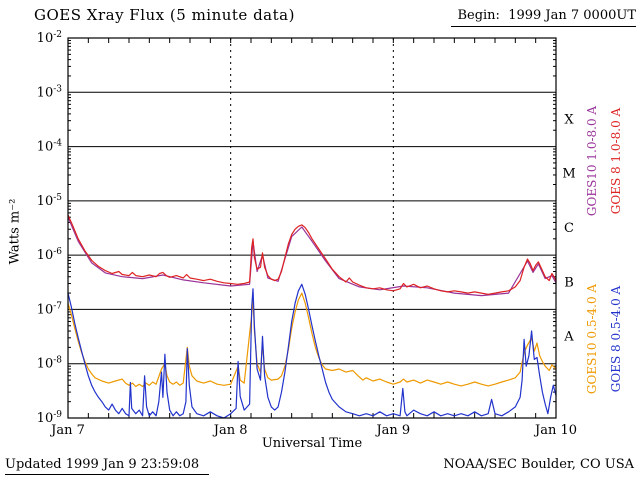  Describe the element at coordinates (107, 466) in the screenshot. I see `updated-label: Updated 1999 Jan 9 23:59:08` at that location.